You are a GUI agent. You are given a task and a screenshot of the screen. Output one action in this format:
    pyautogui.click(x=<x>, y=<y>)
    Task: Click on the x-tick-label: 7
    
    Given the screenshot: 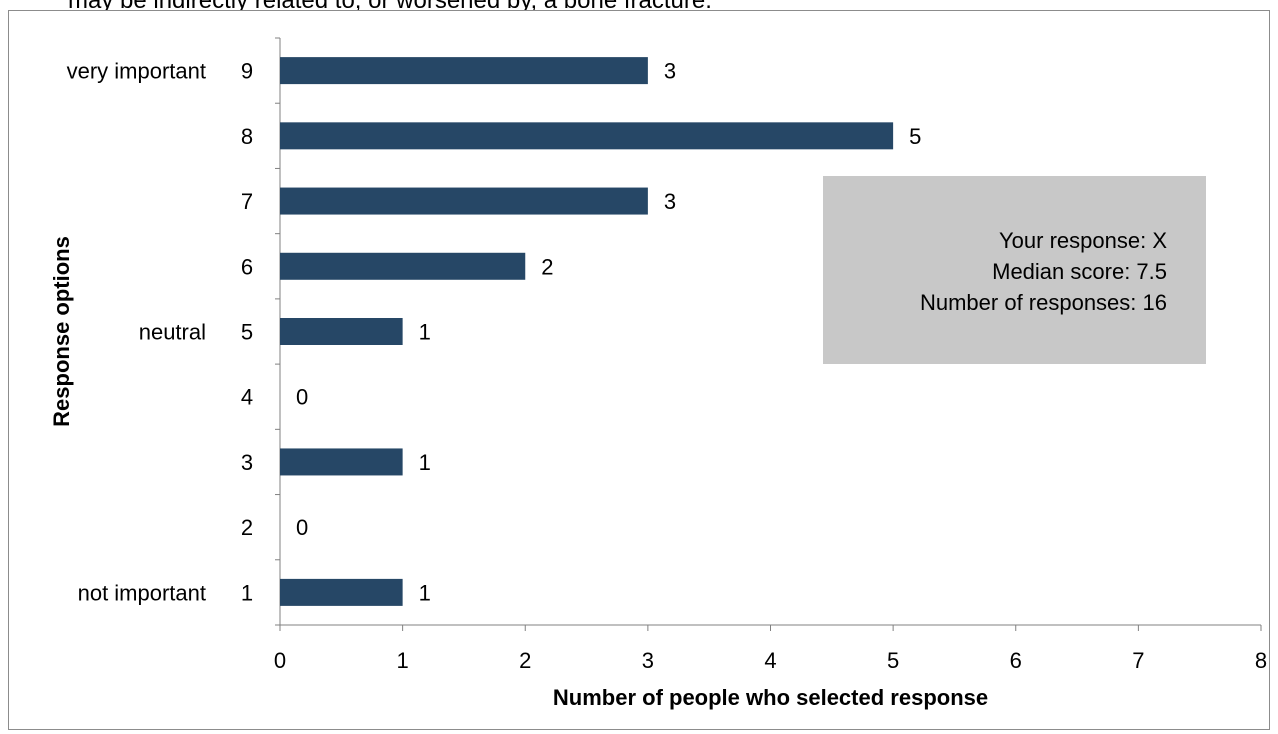 What is the action you would take?
    pyautogui.click(x=1138, y=660)
    